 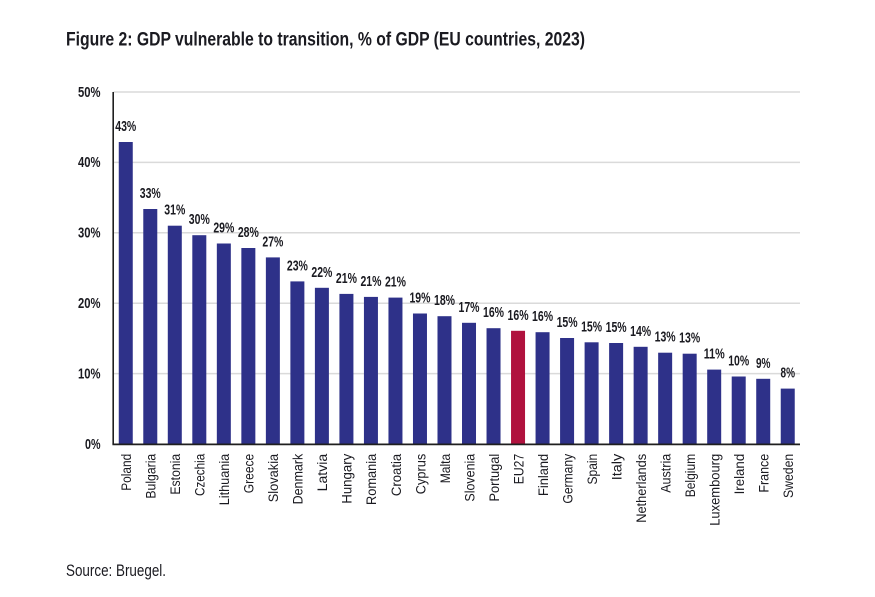 I want to click on svg-text: 23%, so click(x=297, y=266).